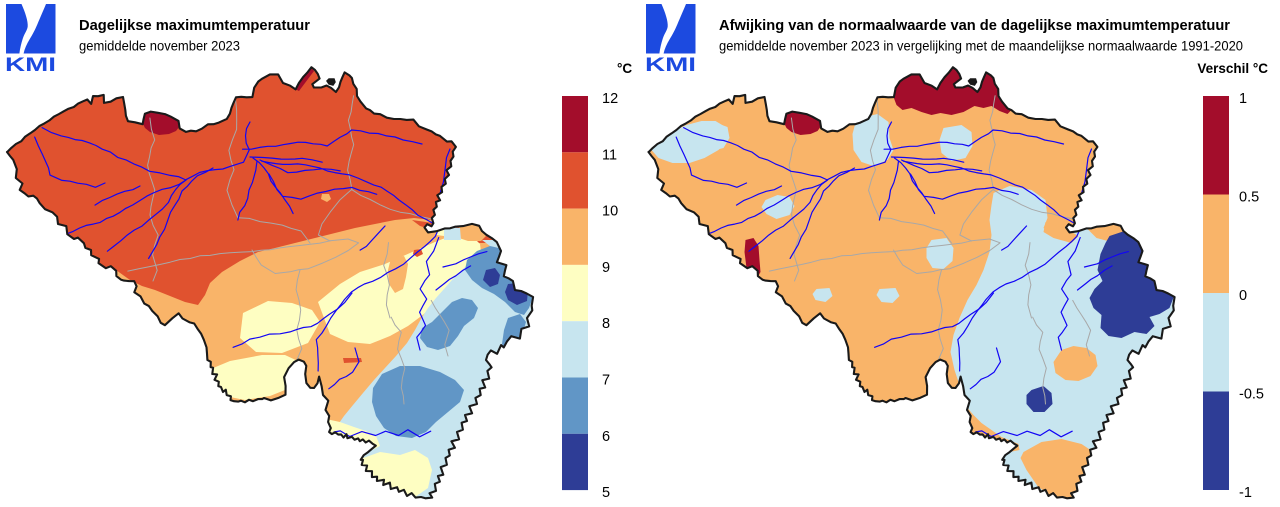  I want to click on svg-text: 1, so click(1243, 99).